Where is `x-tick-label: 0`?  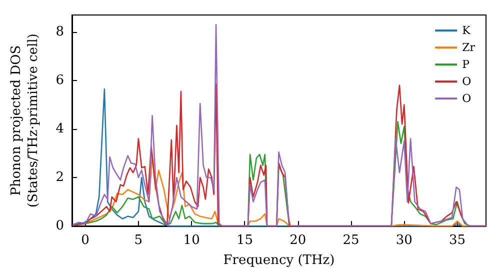 x-tick-label: 0 is located at coordinates (85, 240).